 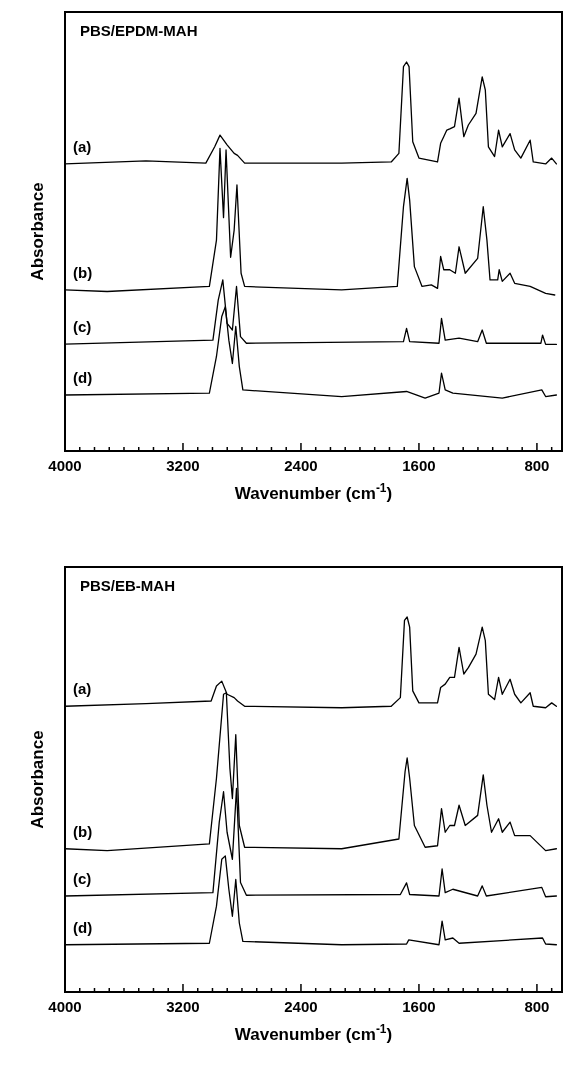 I want to click on chart-title: PBS/EB-MAH, so click(x=128, y=585).